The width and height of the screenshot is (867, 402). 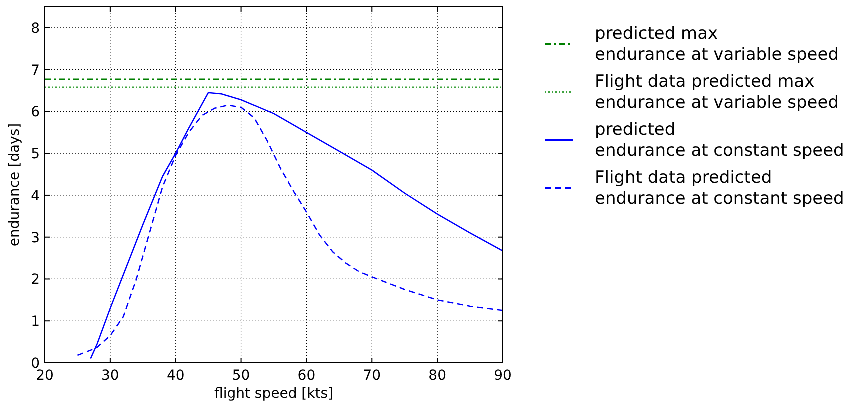 What do you see at coordinates (35, 196) in the screenshot?
I see `y-tick-label: 4` at bounding box center [35, 196].